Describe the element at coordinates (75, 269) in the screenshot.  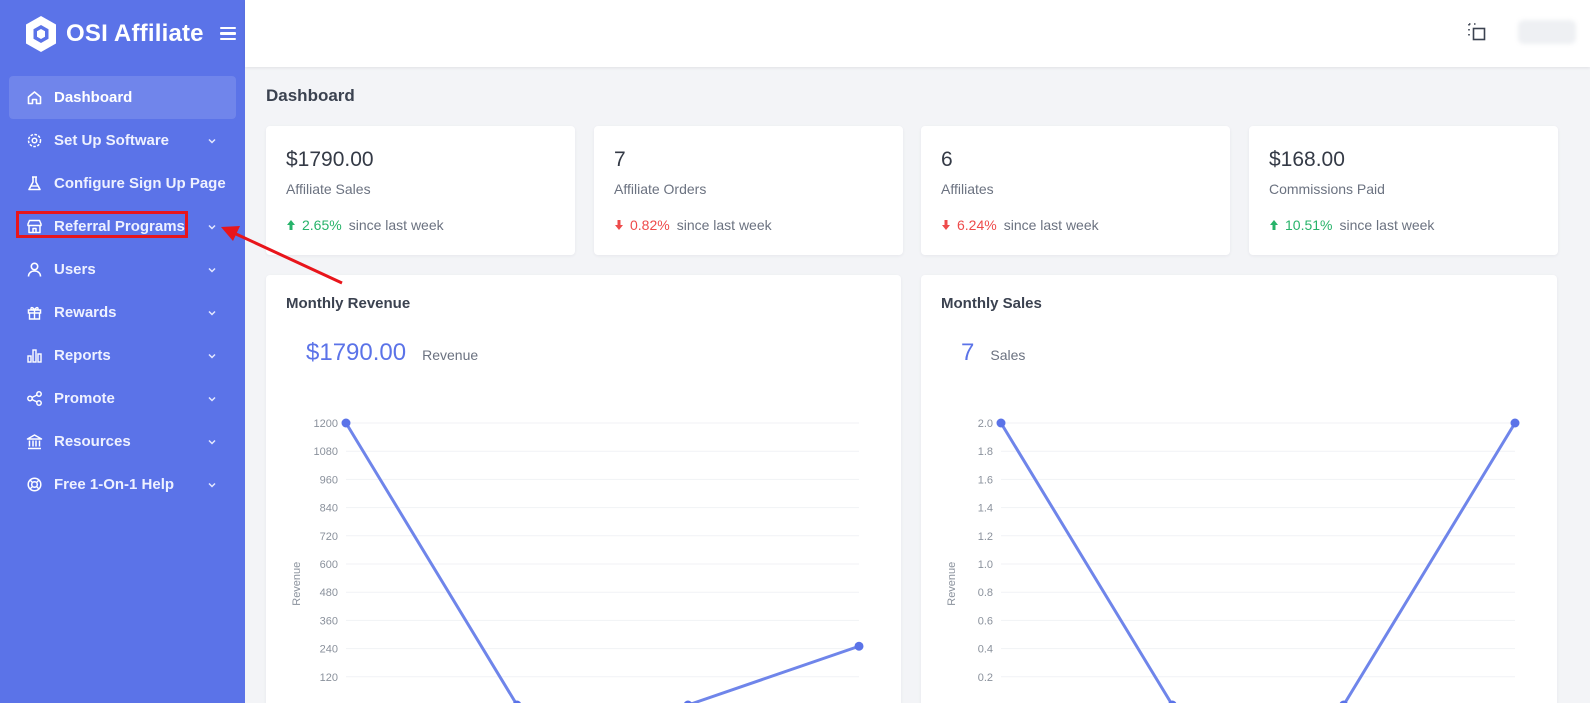
I see `sidebar-item-label: Users` at that location.